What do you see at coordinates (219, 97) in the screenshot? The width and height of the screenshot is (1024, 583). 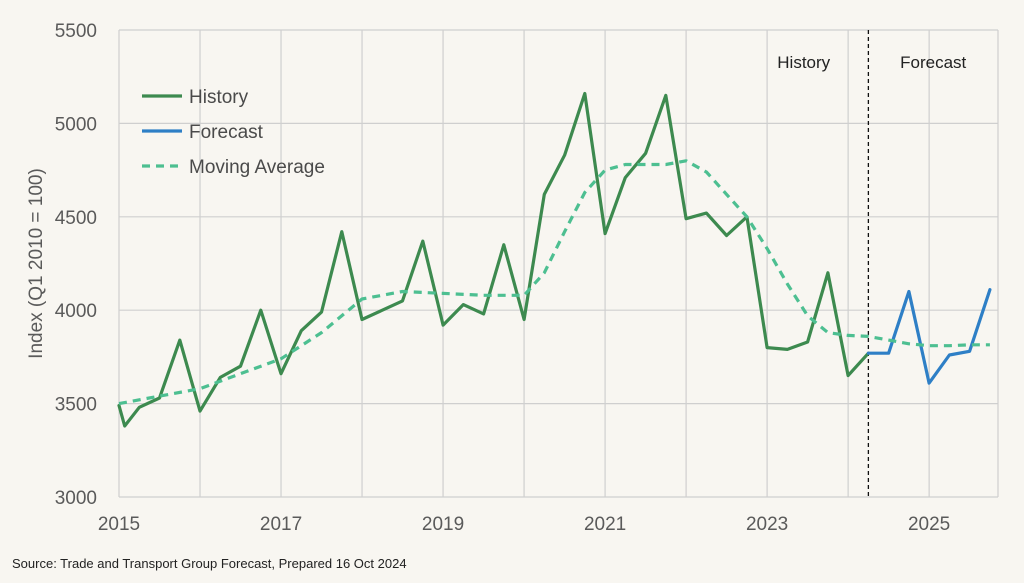 I see `legend-label: History` at bounding box center [219, 97].